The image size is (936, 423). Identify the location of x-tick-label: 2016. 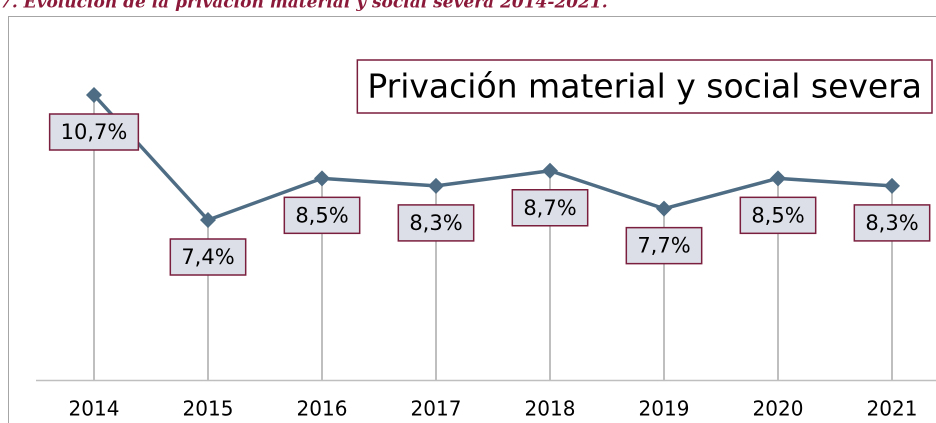
(322, 409).